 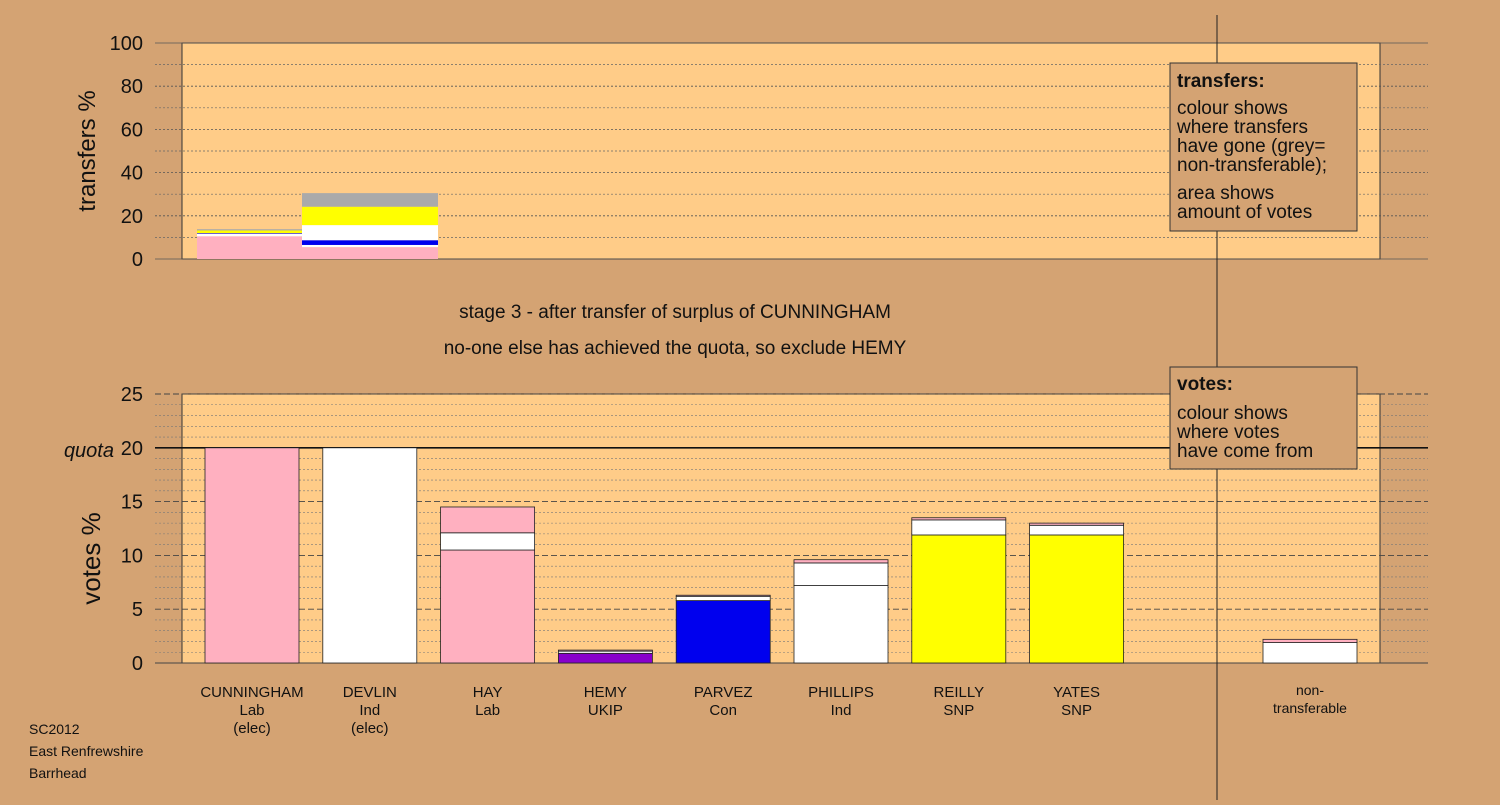 I want to click on transfers-y-tick-label: 20, so click(x=132, y=217).